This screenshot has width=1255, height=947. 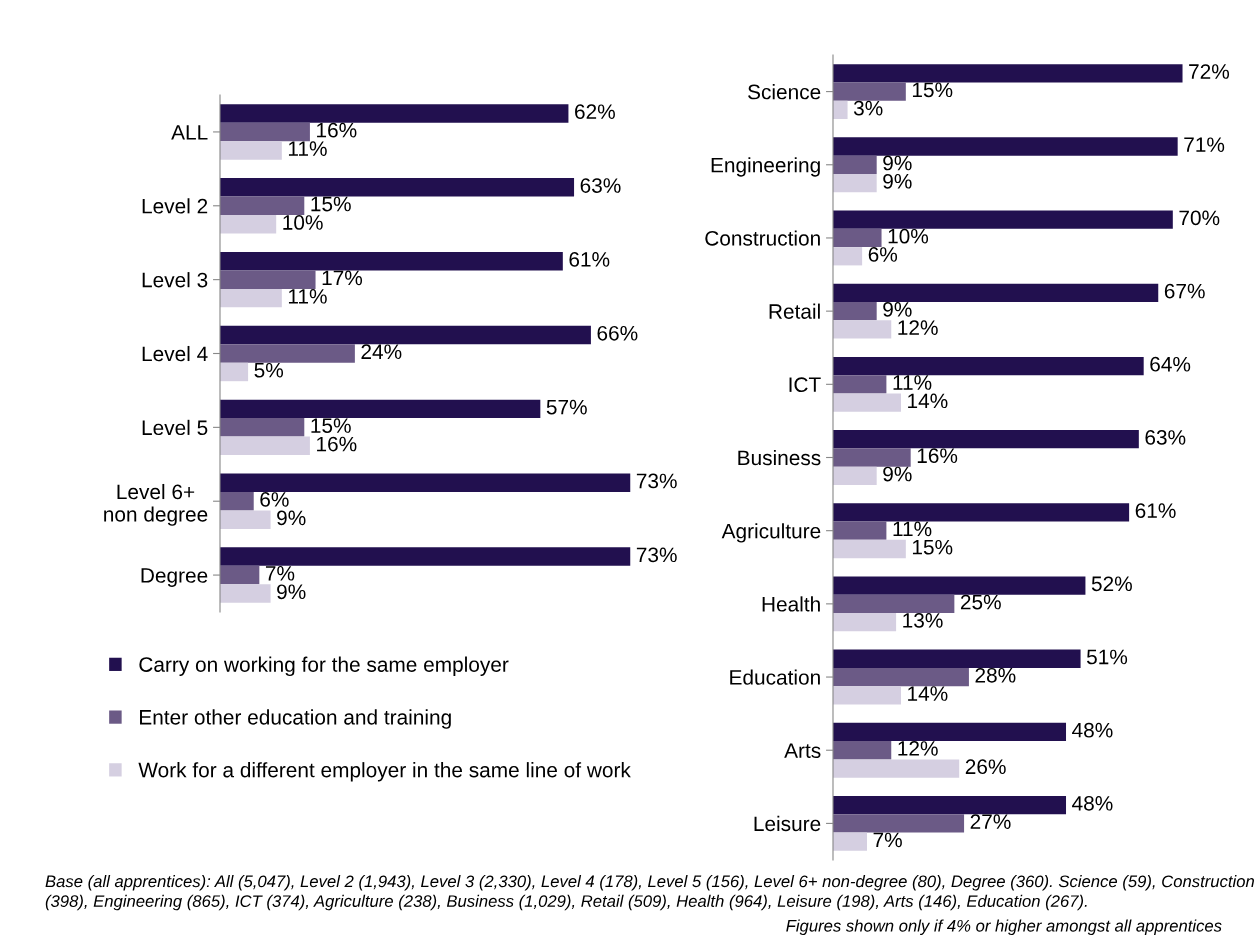 What do you see at coordinates (595, 112) in the screenshot?
I see `data-label: 62%` at bounding box center [595, 112].